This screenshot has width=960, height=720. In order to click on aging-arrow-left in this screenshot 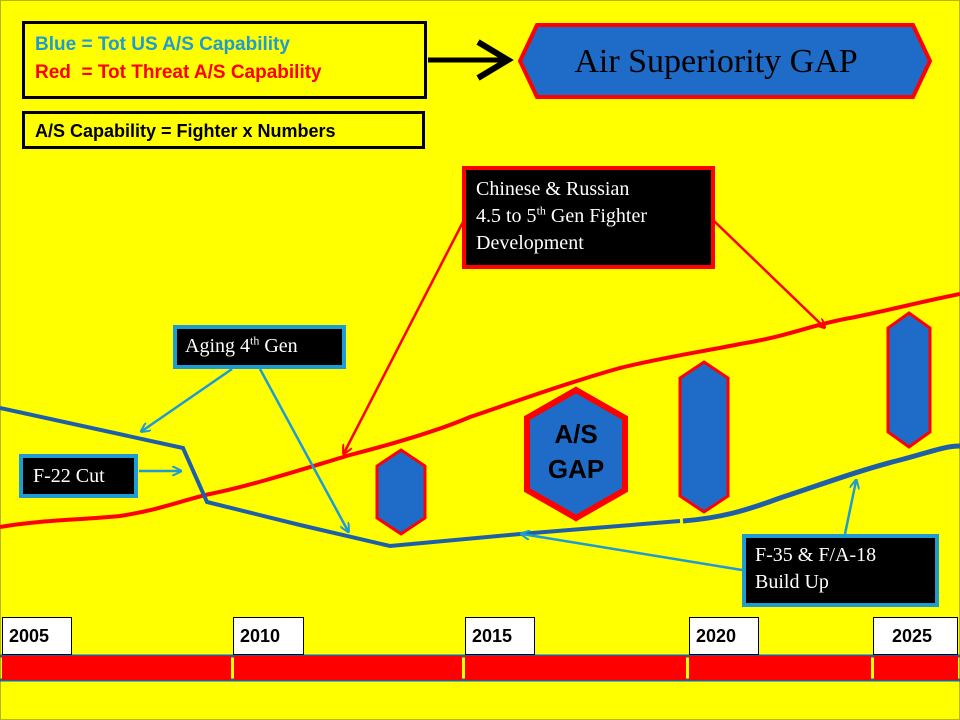, I will do `click(187, 399)`.